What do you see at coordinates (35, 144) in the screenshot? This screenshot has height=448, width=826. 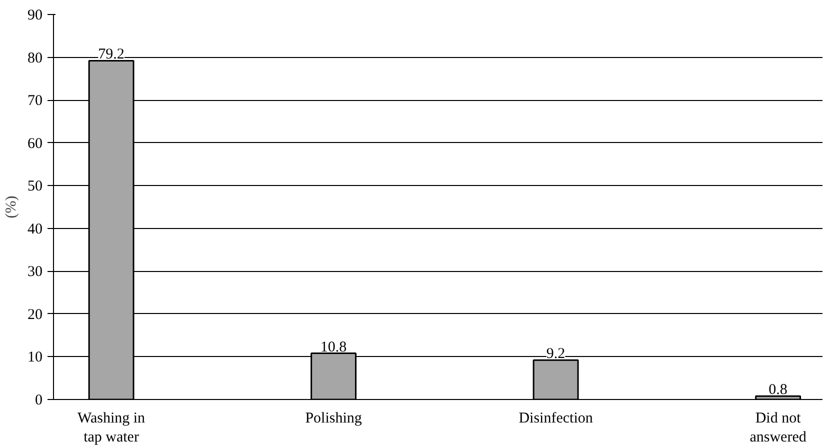 I see `y-tick-label: 60` at bounding box center [35, 144].